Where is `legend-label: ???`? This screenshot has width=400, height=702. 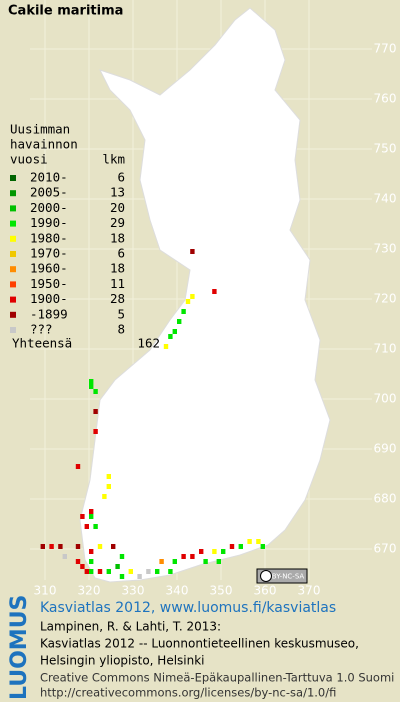 legend-label: ??? is located at coordinates (41, 329).